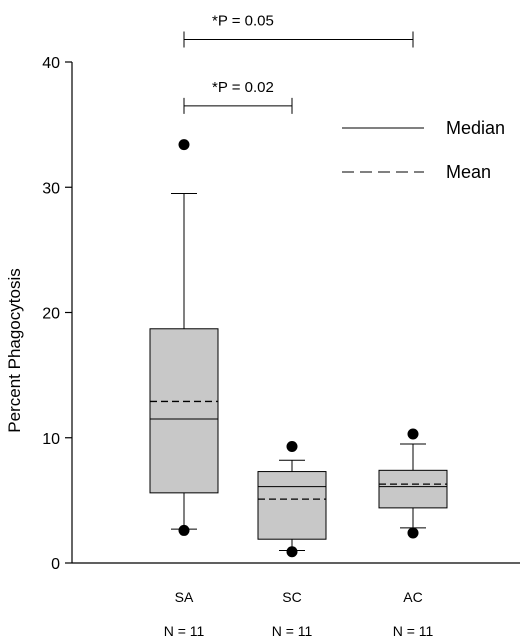 The height and width of the screenshot is (639, 520). Describe the element at coordinates (298, 63) in the screenshot. I see `significance-brackets: *P = 0.02 *P = 0.05` at that location.